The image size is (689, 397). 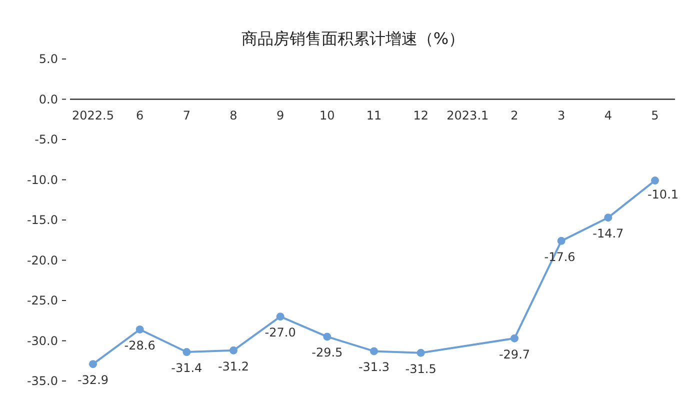 I want to click on x-tick-label: 3, so click(x=562, y=115).